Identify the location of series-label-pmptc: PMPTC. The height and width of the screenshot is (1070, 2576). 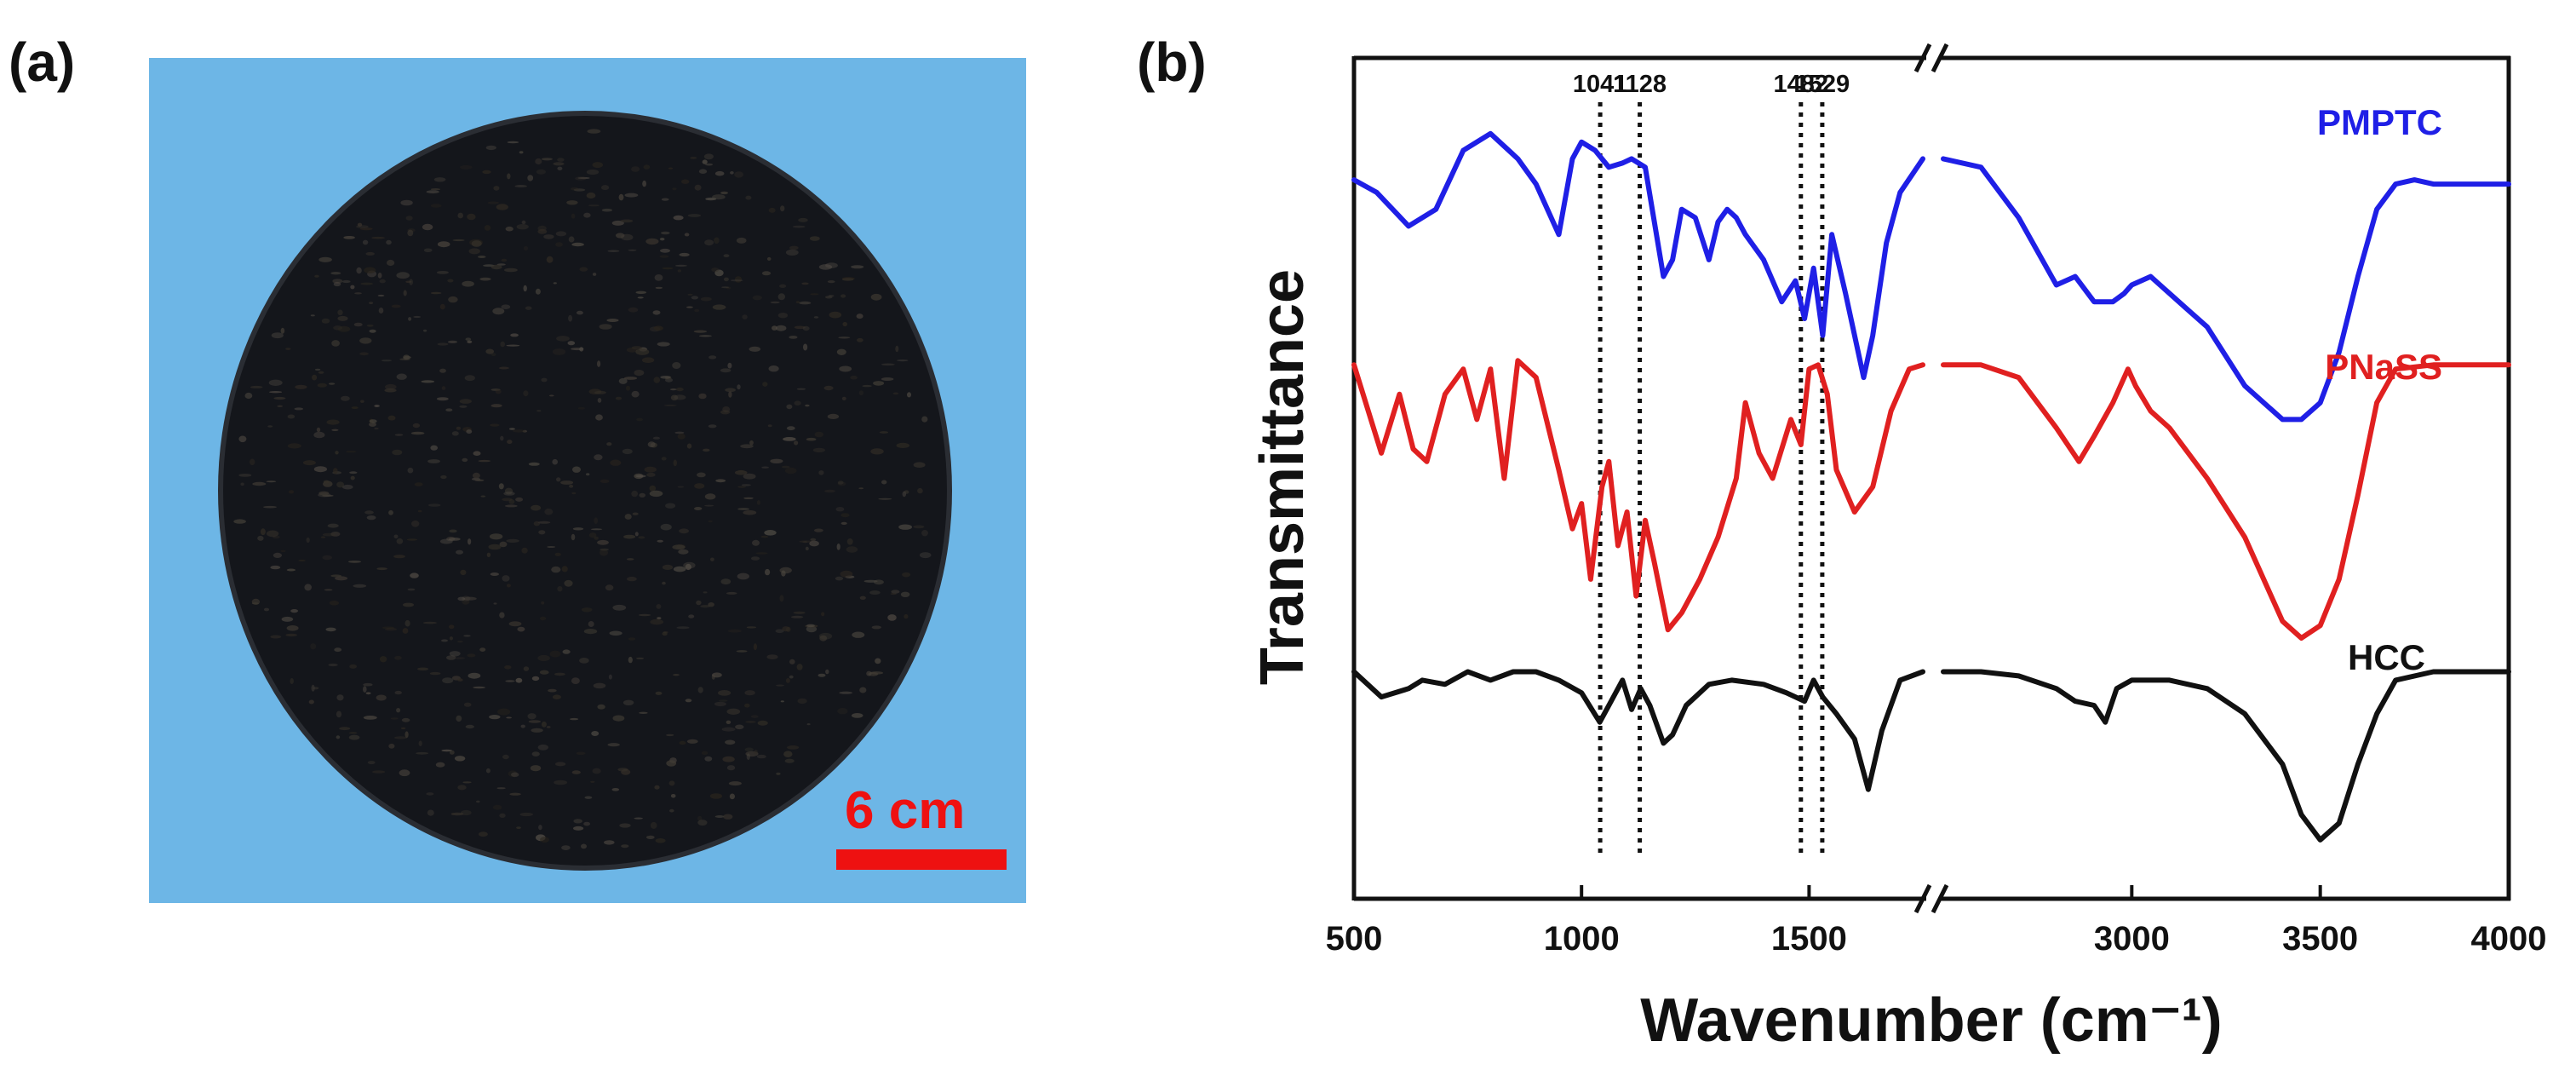
(2379, 122).